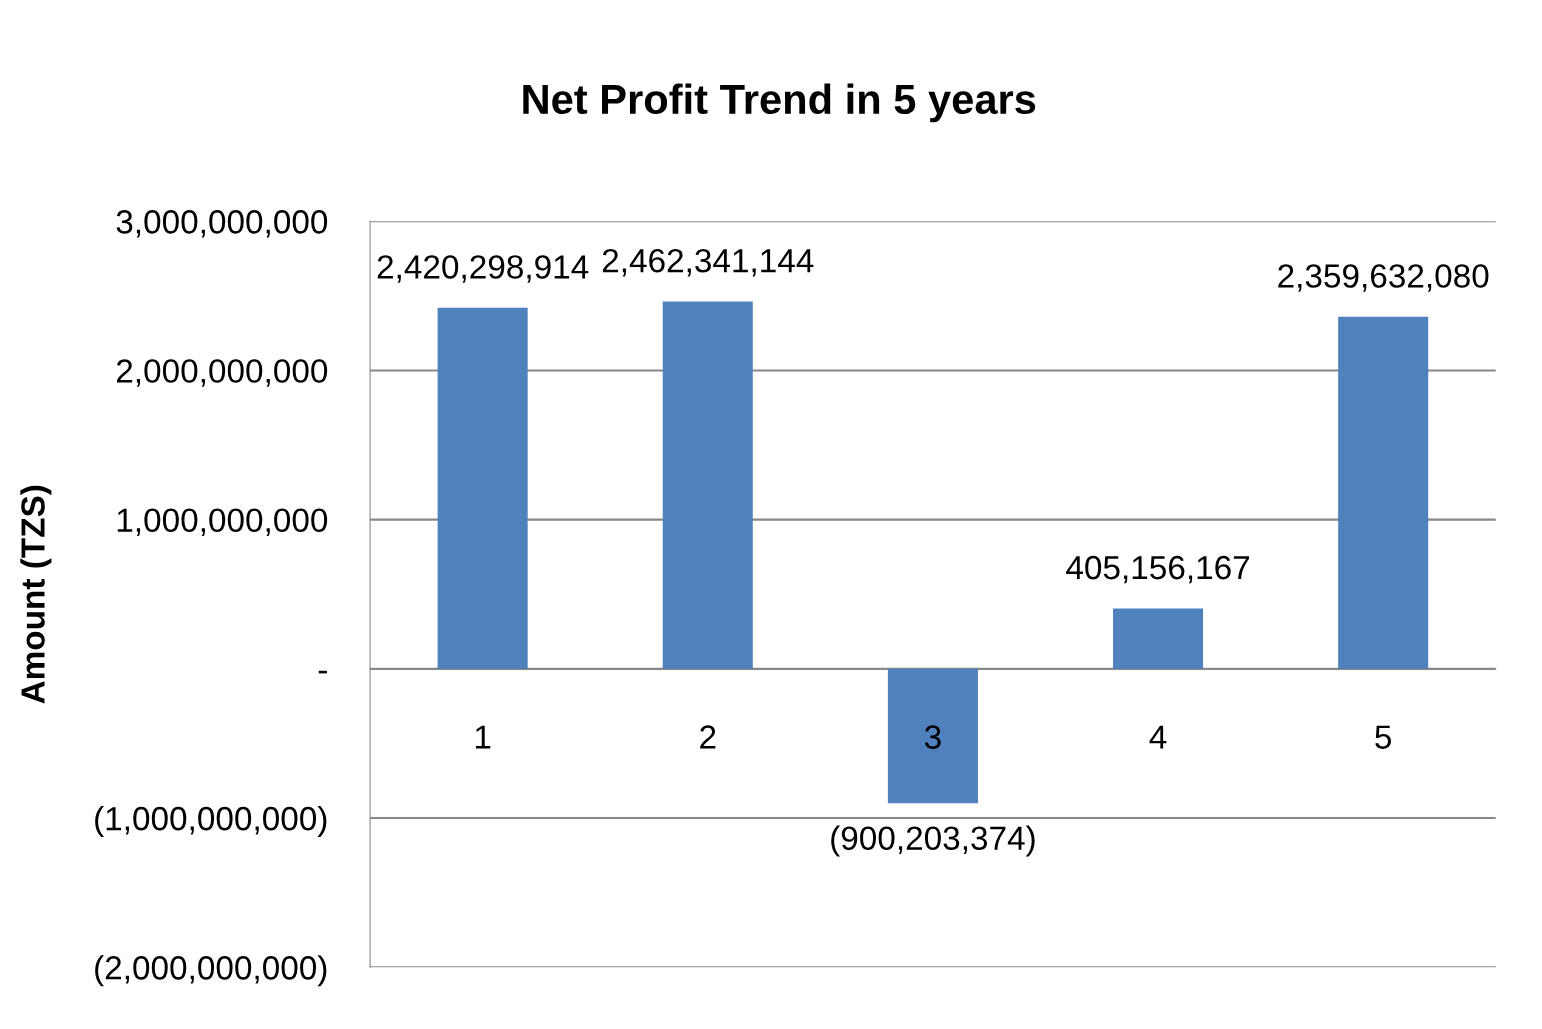  Describe the element at coordinates (1383, 278) in the screenshot. I see `data-label: 2,359,632,080` at that location.